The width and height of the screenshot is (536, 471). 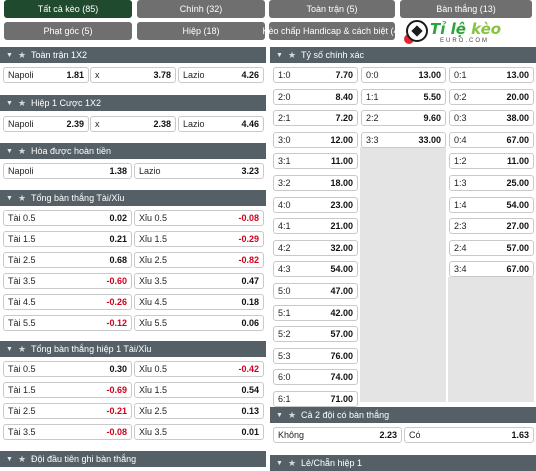 What do you see at coordinates (460, 33) in the screenshot?
I see `site-logo: Tỉ lệ kèo EURO.COM` at bounding box center [460, 33].